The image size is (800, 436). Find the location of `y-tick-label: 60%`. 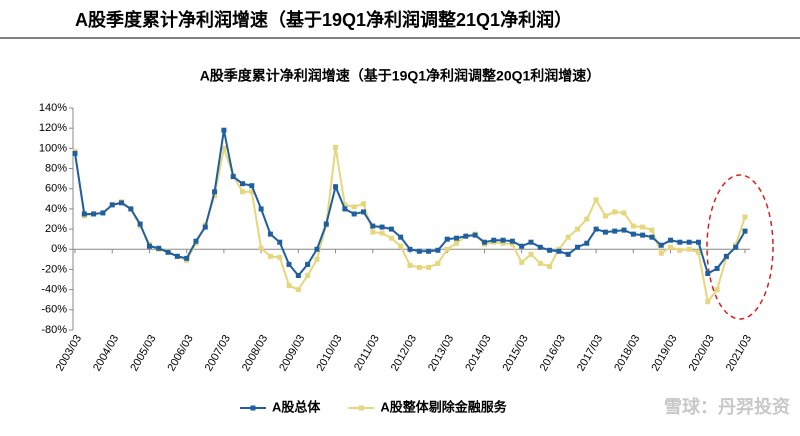

y-tick-label: 60% is located at coordinates (56, 189).